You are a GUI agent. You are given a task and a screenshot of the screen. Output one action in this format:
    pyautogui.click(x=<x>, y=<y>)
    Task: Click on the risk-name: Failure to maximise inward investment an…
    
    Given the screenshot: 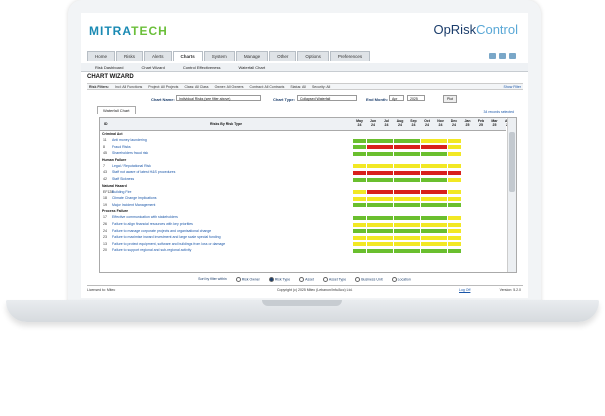 What is the action you would take?
    pyautogui.click(x=166, y=237)
    